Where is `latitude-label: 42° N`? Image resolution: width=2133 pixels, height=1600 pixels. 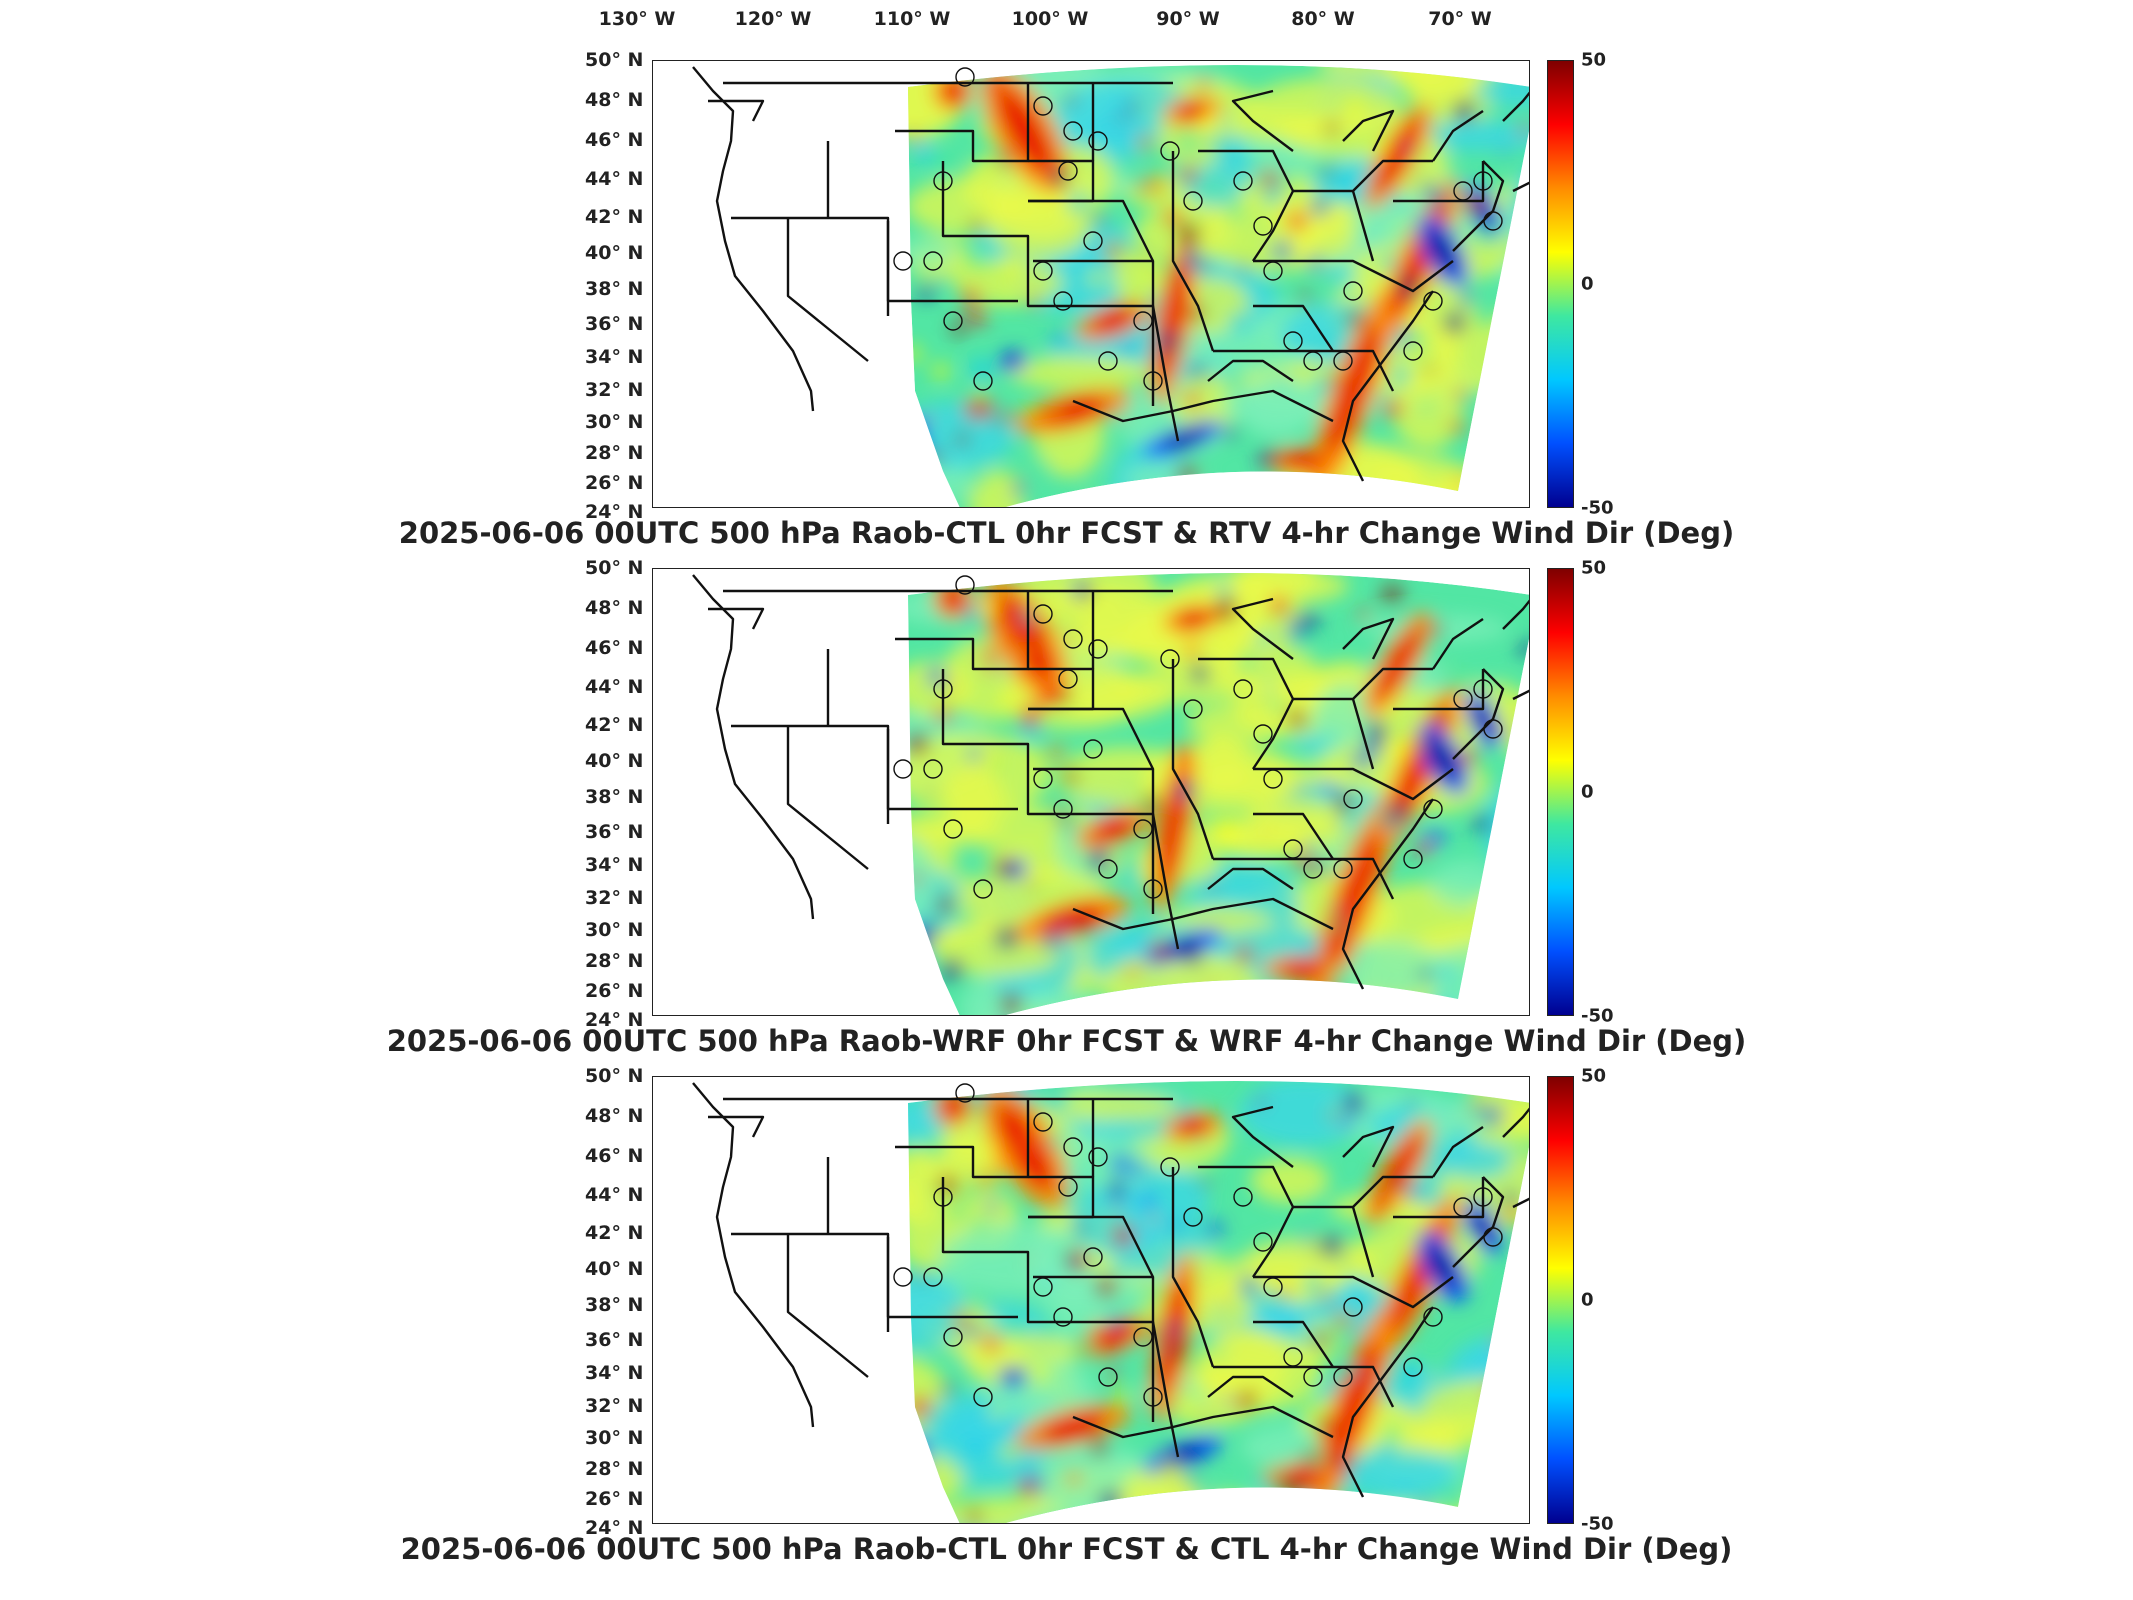
latitude-label: 42° N is located at coordinates (614, 1233).